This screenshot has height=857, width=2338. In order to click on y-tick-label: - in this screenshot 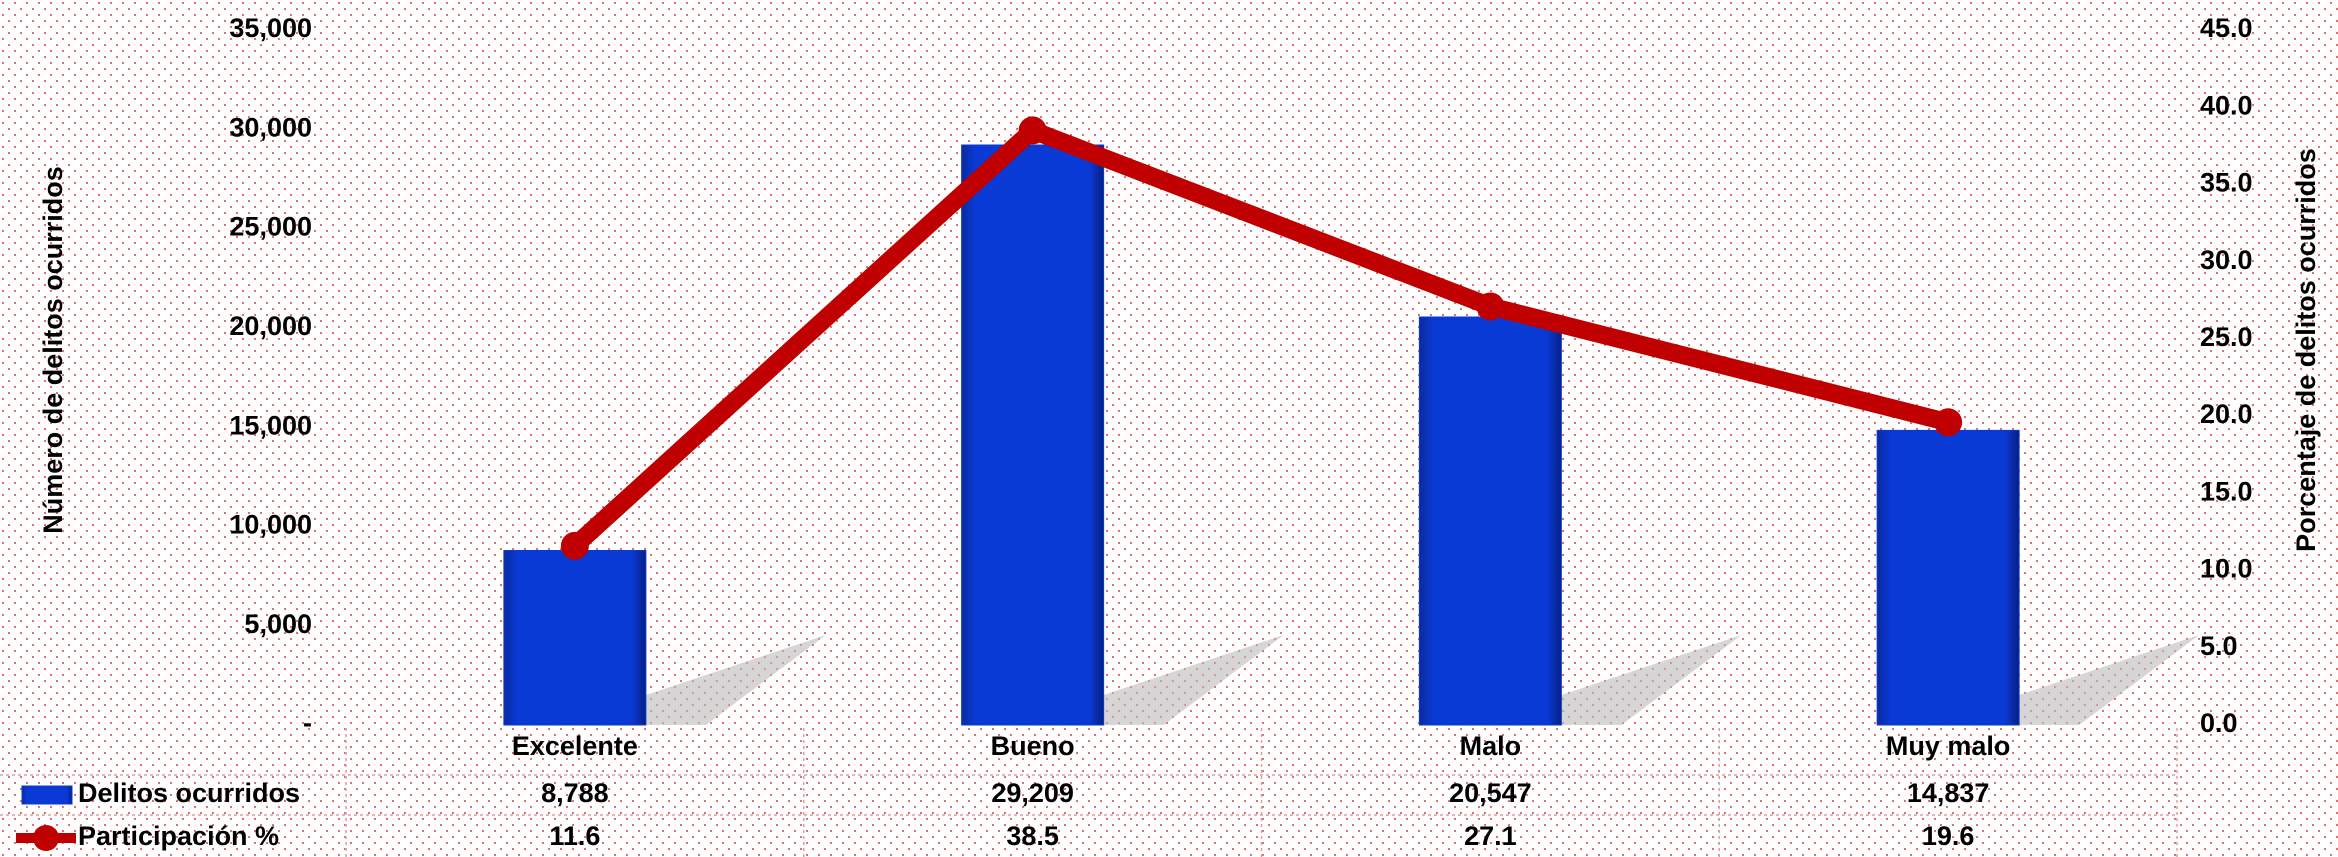, I will do `click(307, 723)`.